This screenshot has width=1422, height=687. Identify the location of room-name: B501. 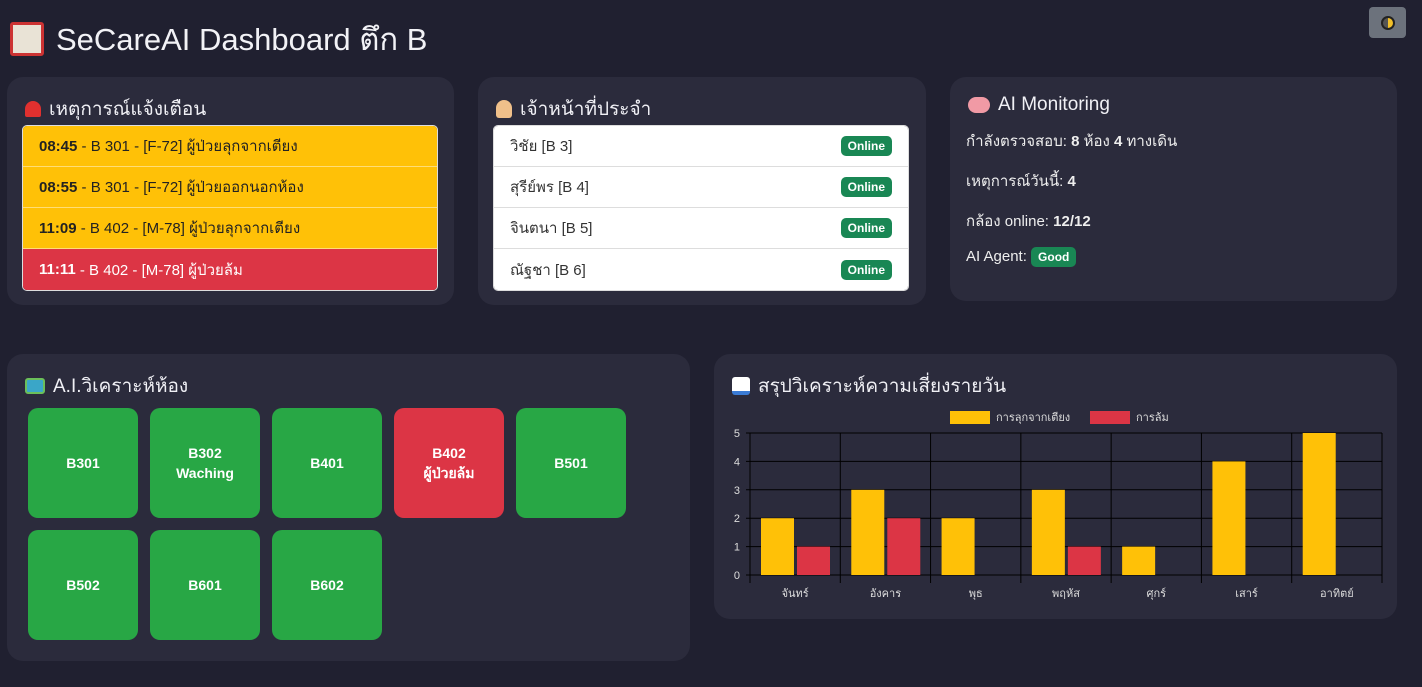
(571, 463).